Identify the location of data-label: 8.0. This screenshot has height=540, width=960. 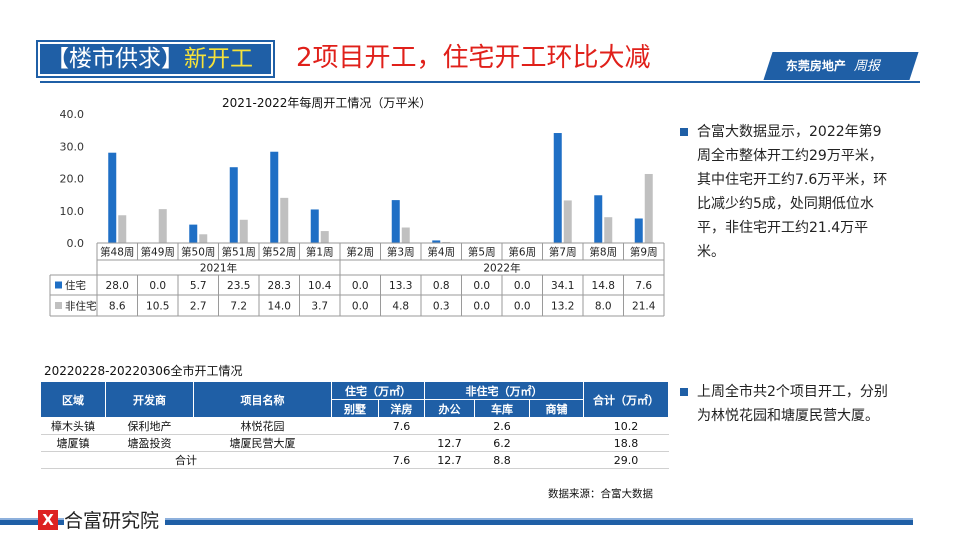
(603, 307).